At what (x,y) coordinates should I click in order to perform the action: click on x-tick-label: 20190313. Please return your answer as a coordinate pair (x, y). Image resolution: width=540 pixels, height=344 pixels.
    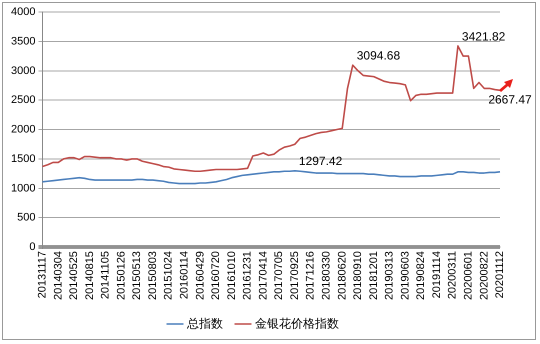
    Looking at the image, I should click on (390, 275).